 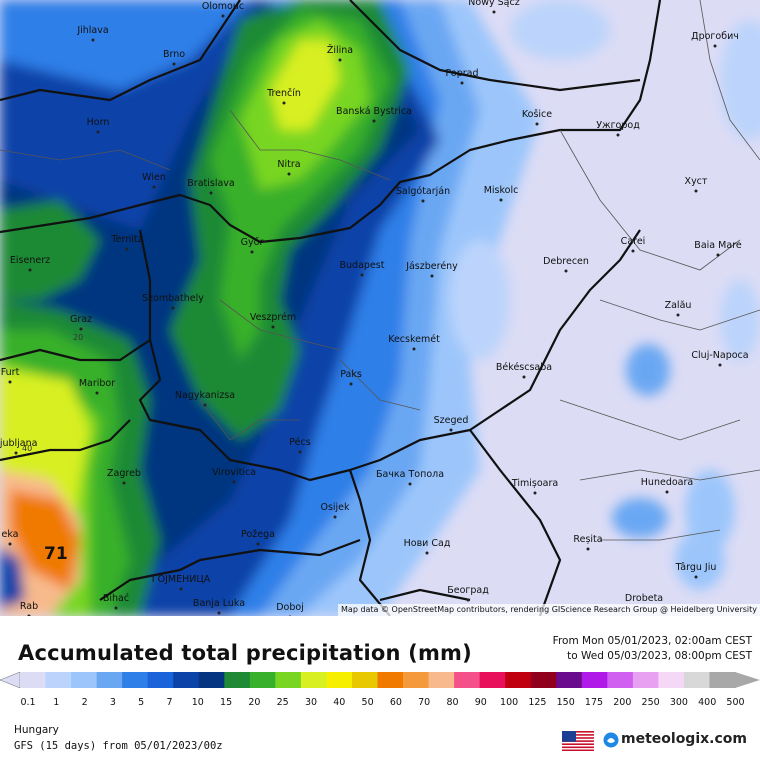 What do you see at coordinates (501, 190) in the screenshot?
I see `city-label: Miskolc` at bounding box center [501, 190].